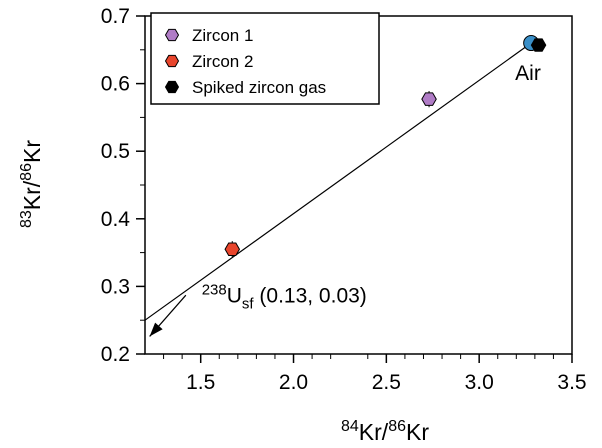 The height and width of the screenshot is (448, 602). I want to click on legend: Zircon 1 Zircon 2 Spiked zircon gas, so click(265, 58).